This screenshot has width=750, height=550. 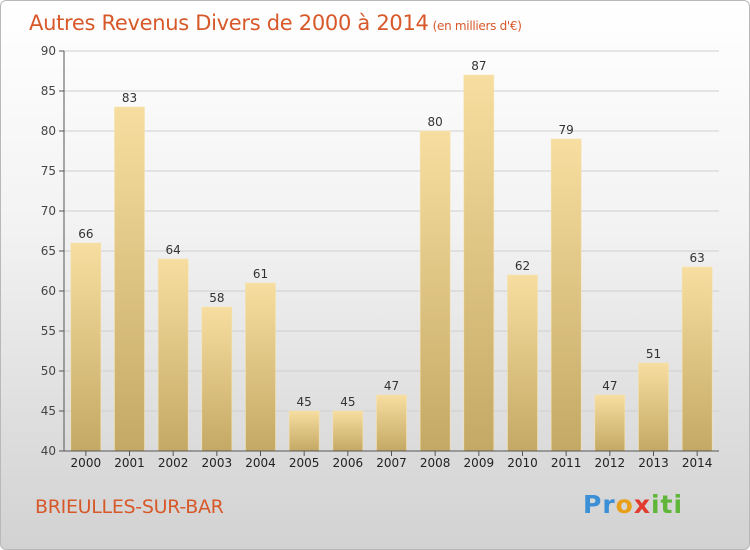 What do you see at coordinates (48, 131) in the screenshot?
I see `y-tick-label: 80` at bounding box center [48, 131].